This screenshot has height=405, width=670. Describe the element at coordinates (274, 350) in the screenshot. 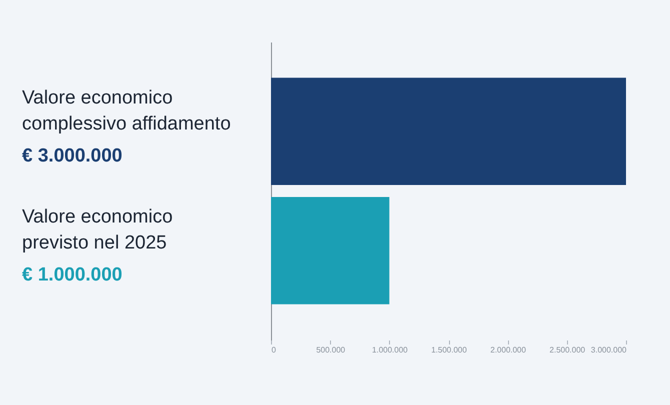

I see `x-tick-label: 0` at that location.